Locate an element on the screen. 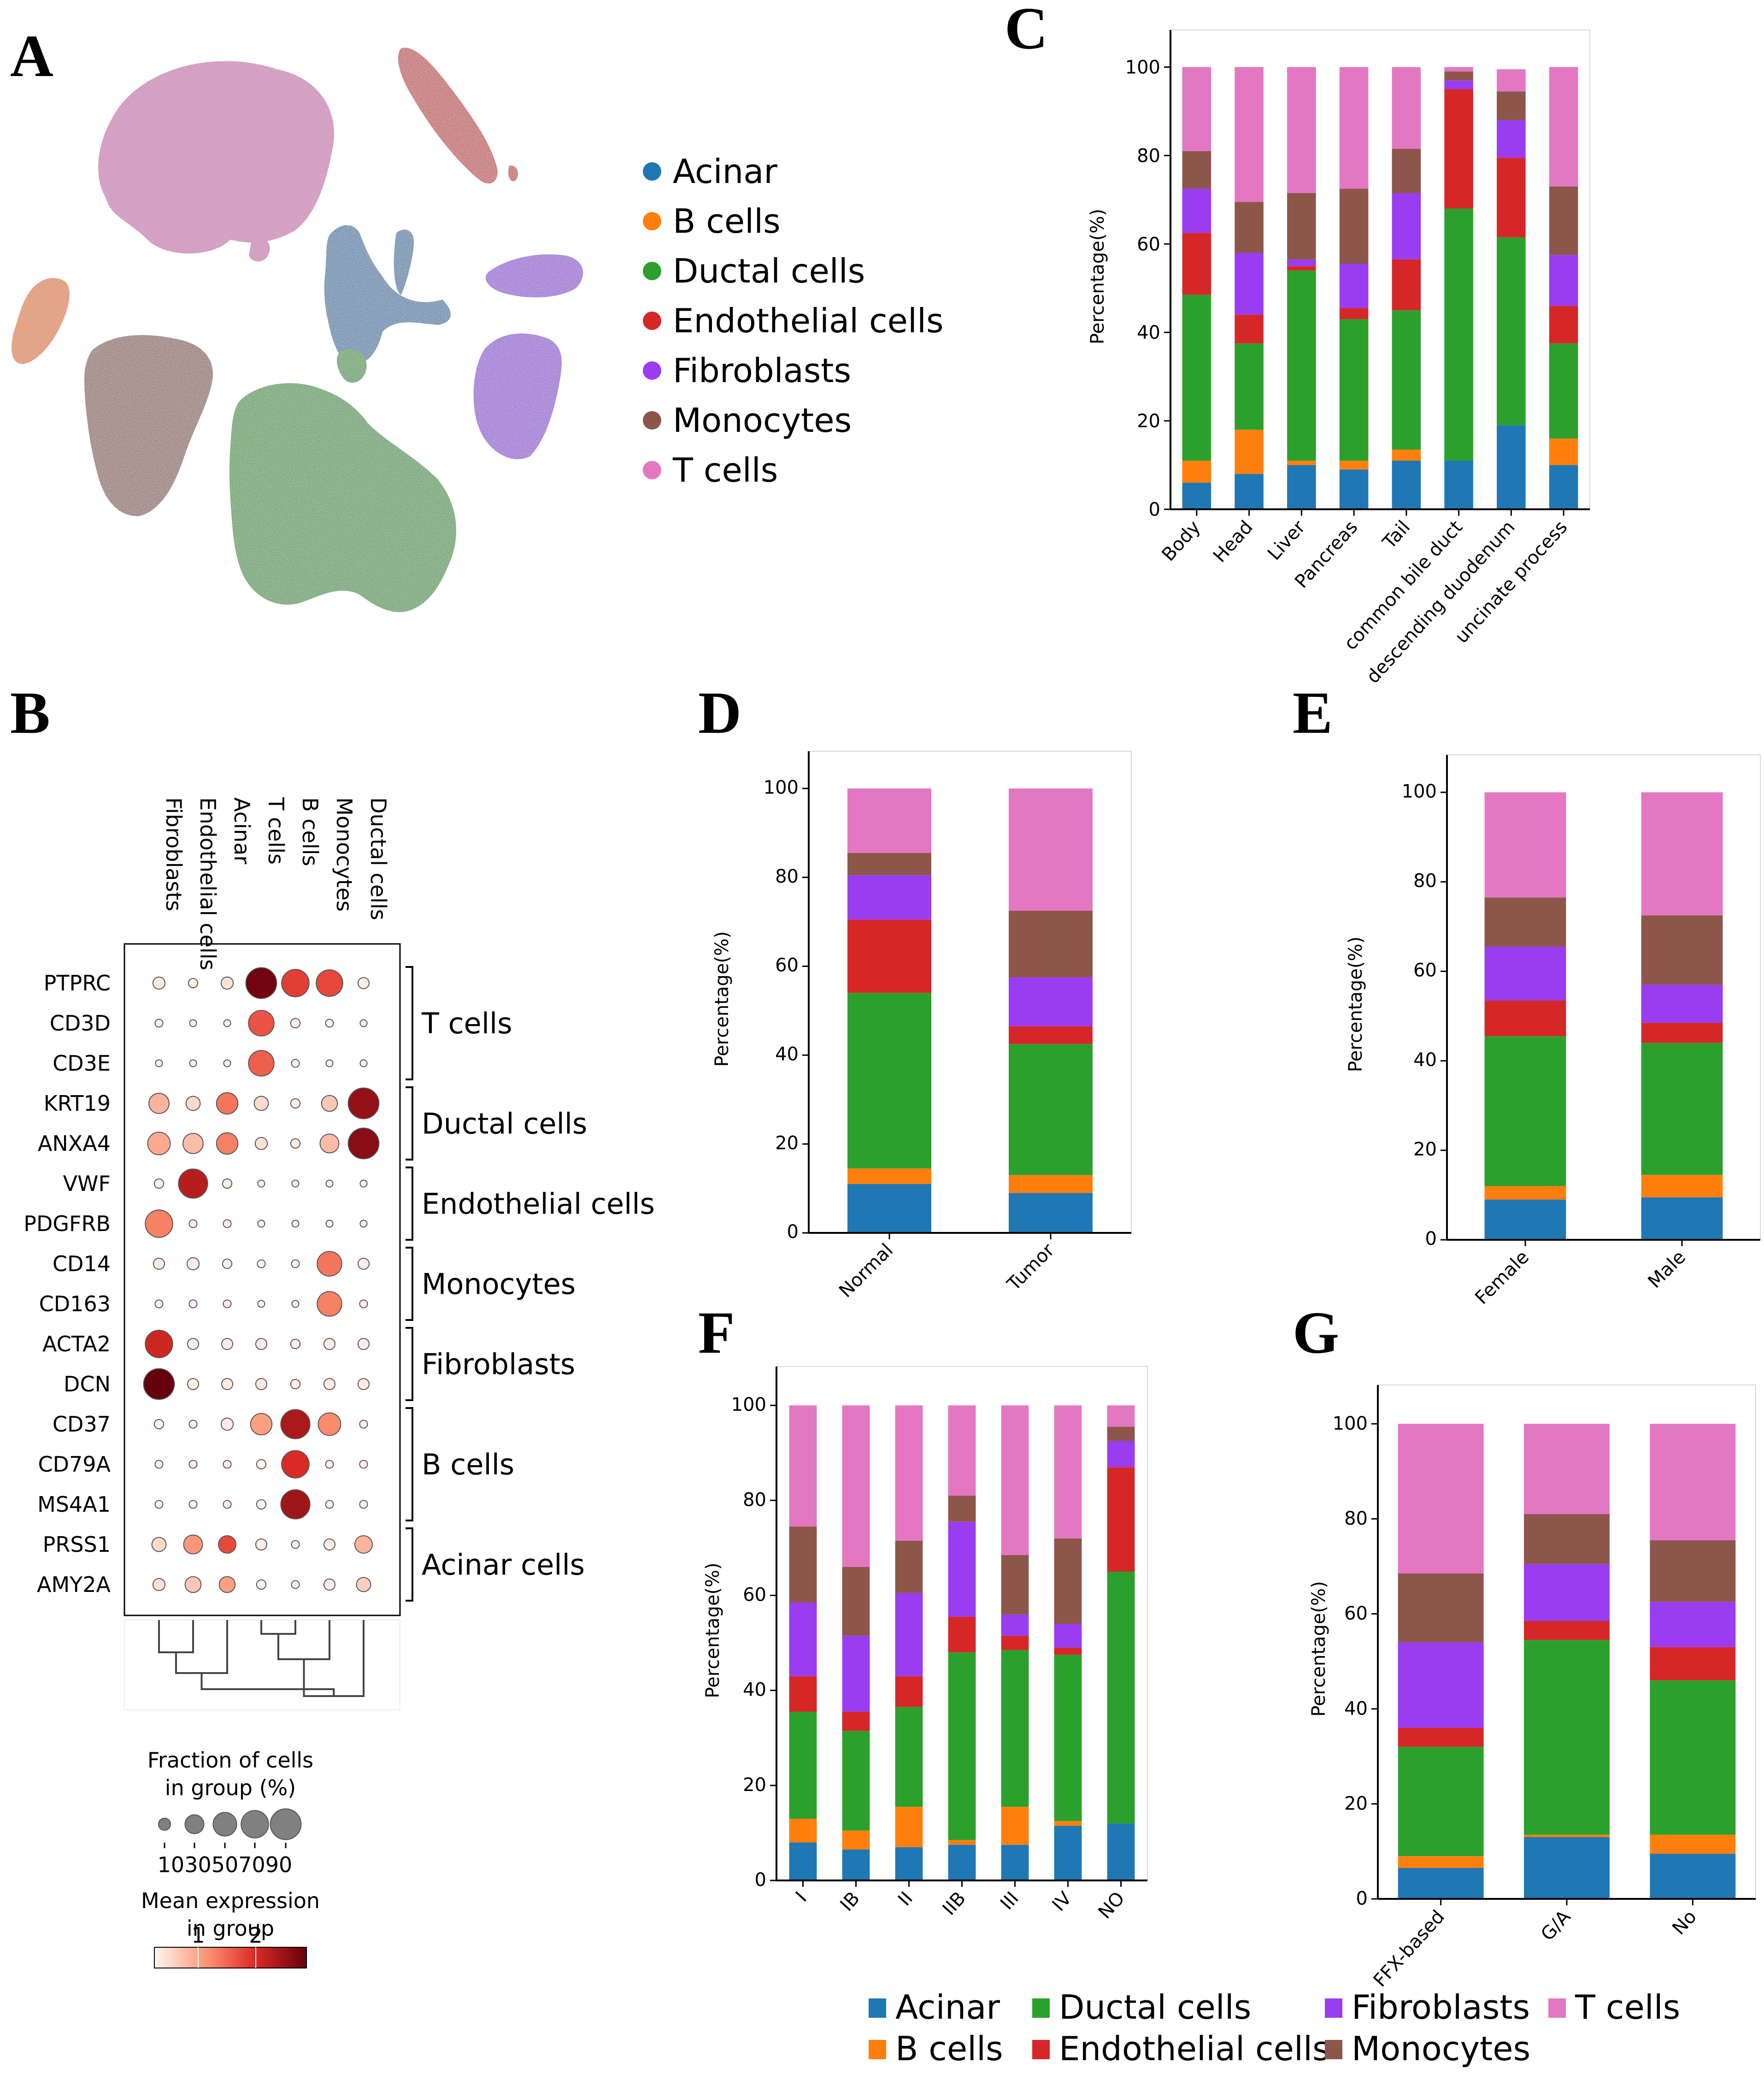 This screenshot has height=2086, width=1764. panel-g-ytick-label-40: 40 is located at coordinates (1356, 1708).